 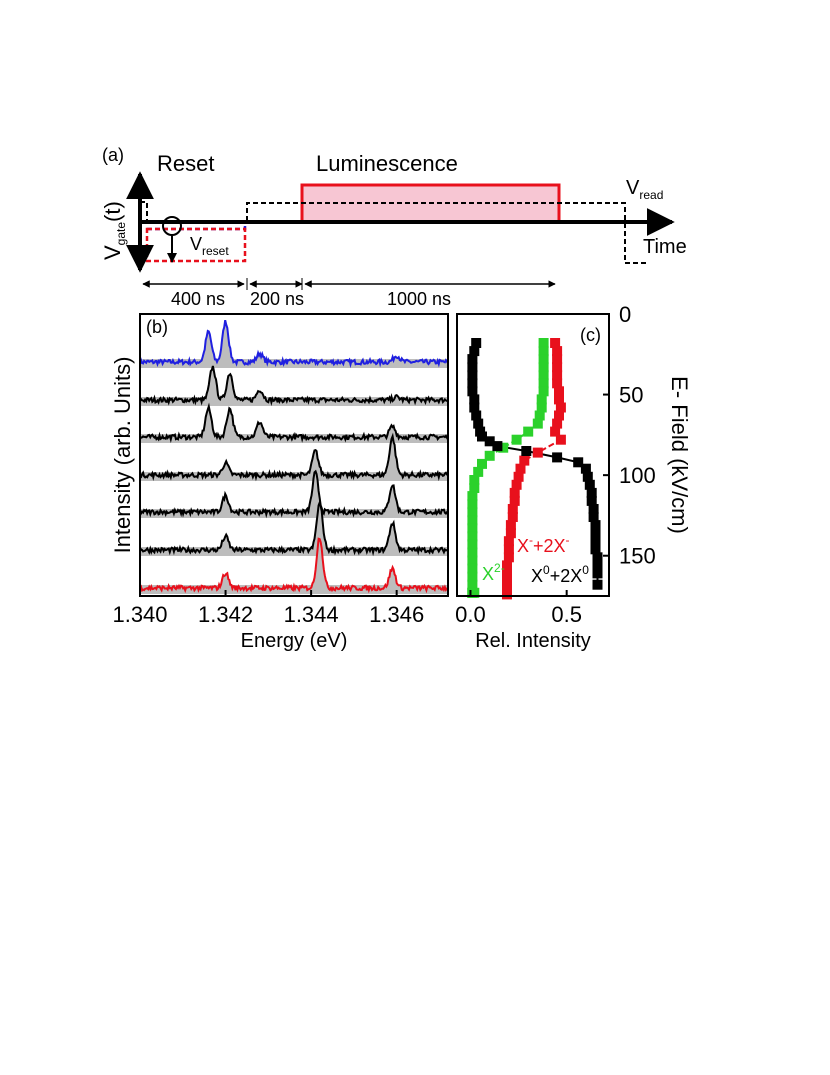 I want to click on x-tick-label: 0.0, so click(x=470, y=614).